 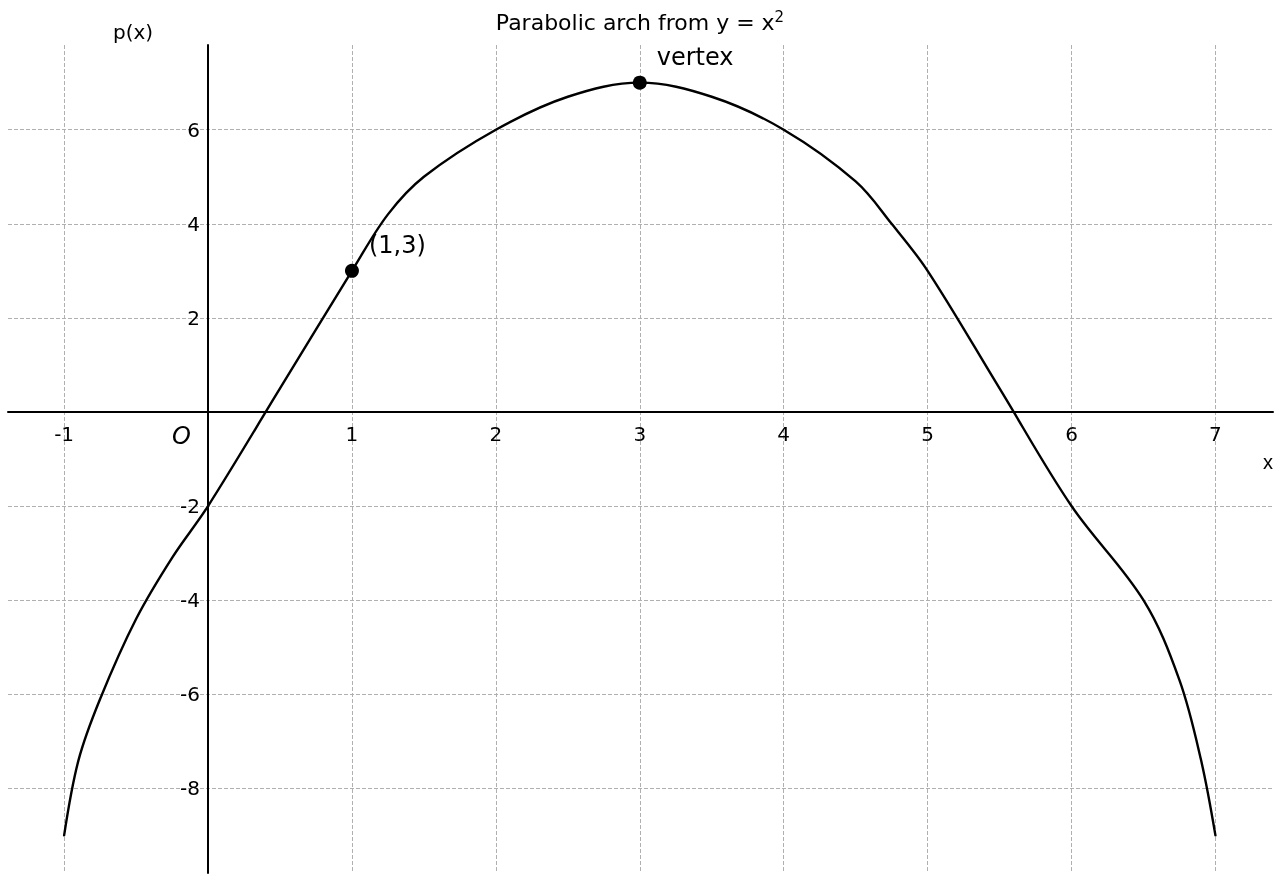 What do you see at coordinates (496, 433) in the screenshot?
I see `x-tick-label: 2` at bounding box center [496, 433].